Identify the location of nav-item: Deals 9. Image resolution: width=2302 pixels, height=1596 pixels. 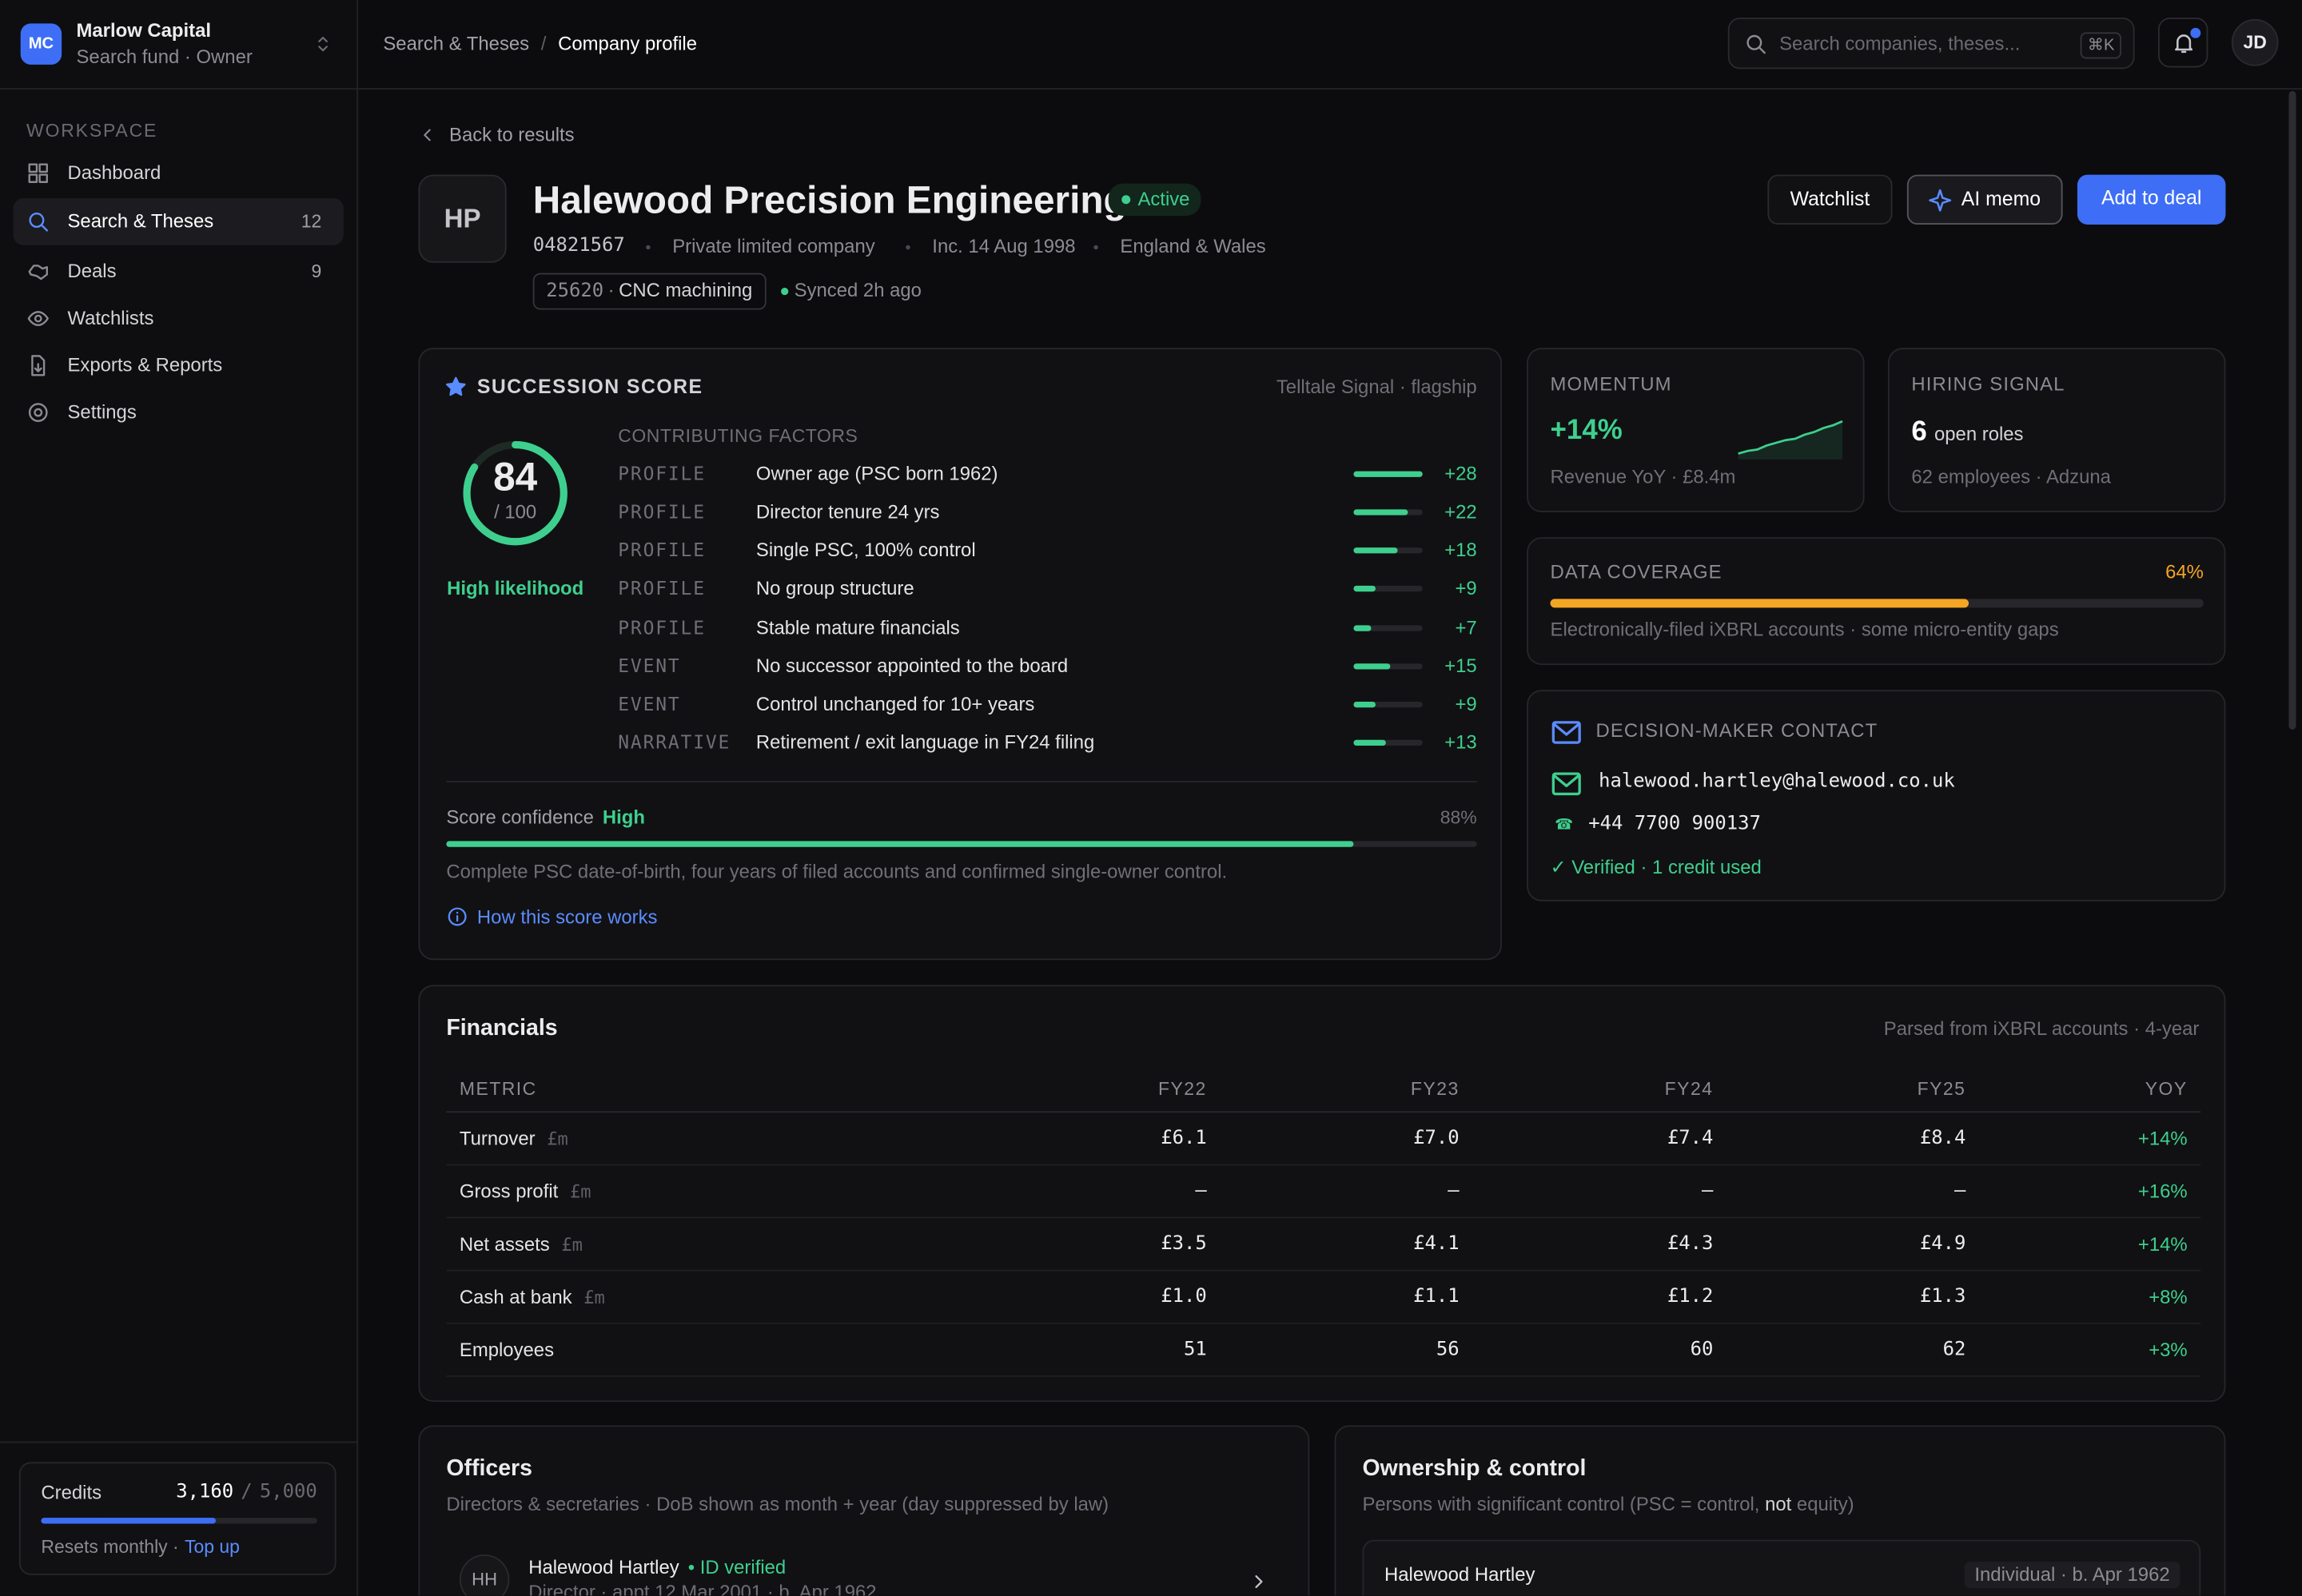
(179, 271).